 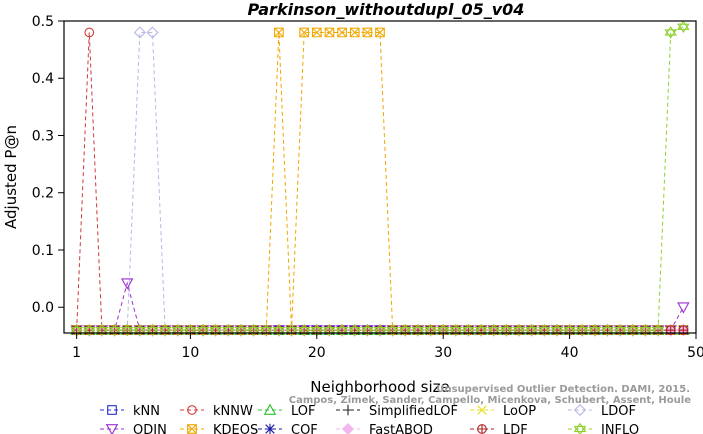 What do you see at coordinates (288, 428) in the screenshot?
I see `legend-item-cof: COF` at bounding box center [288, 428].